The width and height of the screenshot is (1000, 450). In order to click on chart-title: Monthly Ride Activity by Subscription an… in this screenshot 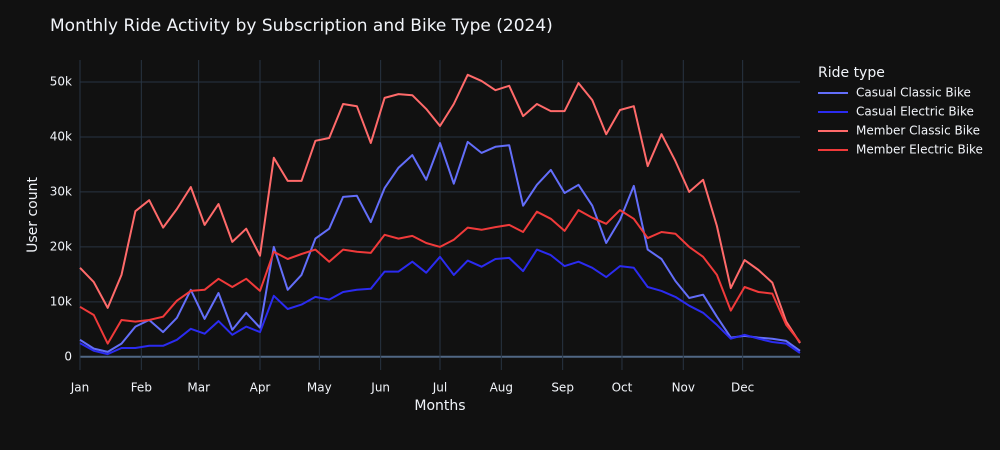, I will do `click(301, 26)`.